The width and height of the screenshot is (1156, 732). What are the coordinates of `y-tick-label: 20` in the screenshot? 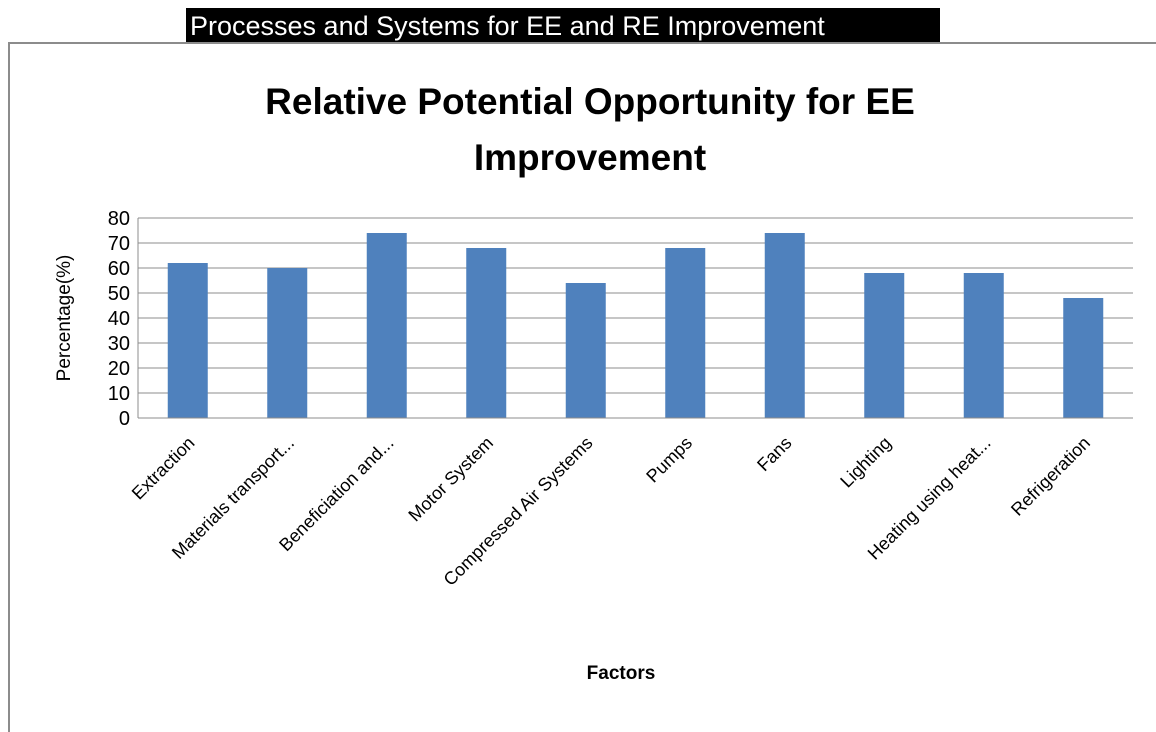 It's located at (119, 369).